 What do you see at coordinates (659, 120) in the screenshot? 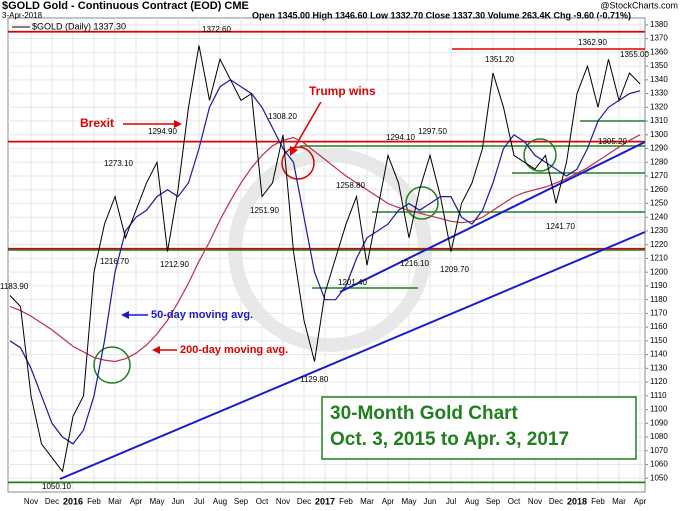
I see `y-tick-label: 1310` at bounding box center [659, 120].